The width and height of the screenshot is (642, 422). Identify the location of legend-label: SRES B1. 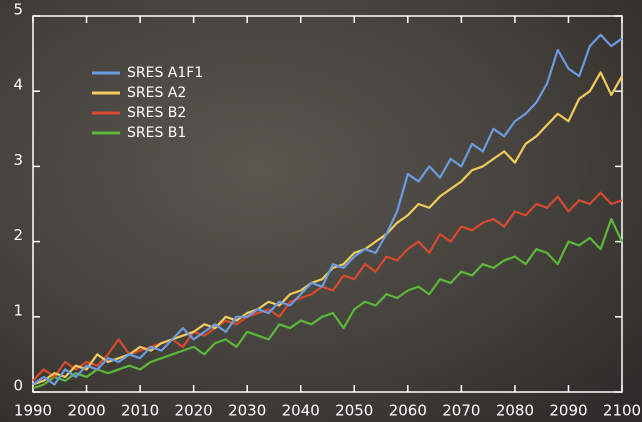
(156, 133).